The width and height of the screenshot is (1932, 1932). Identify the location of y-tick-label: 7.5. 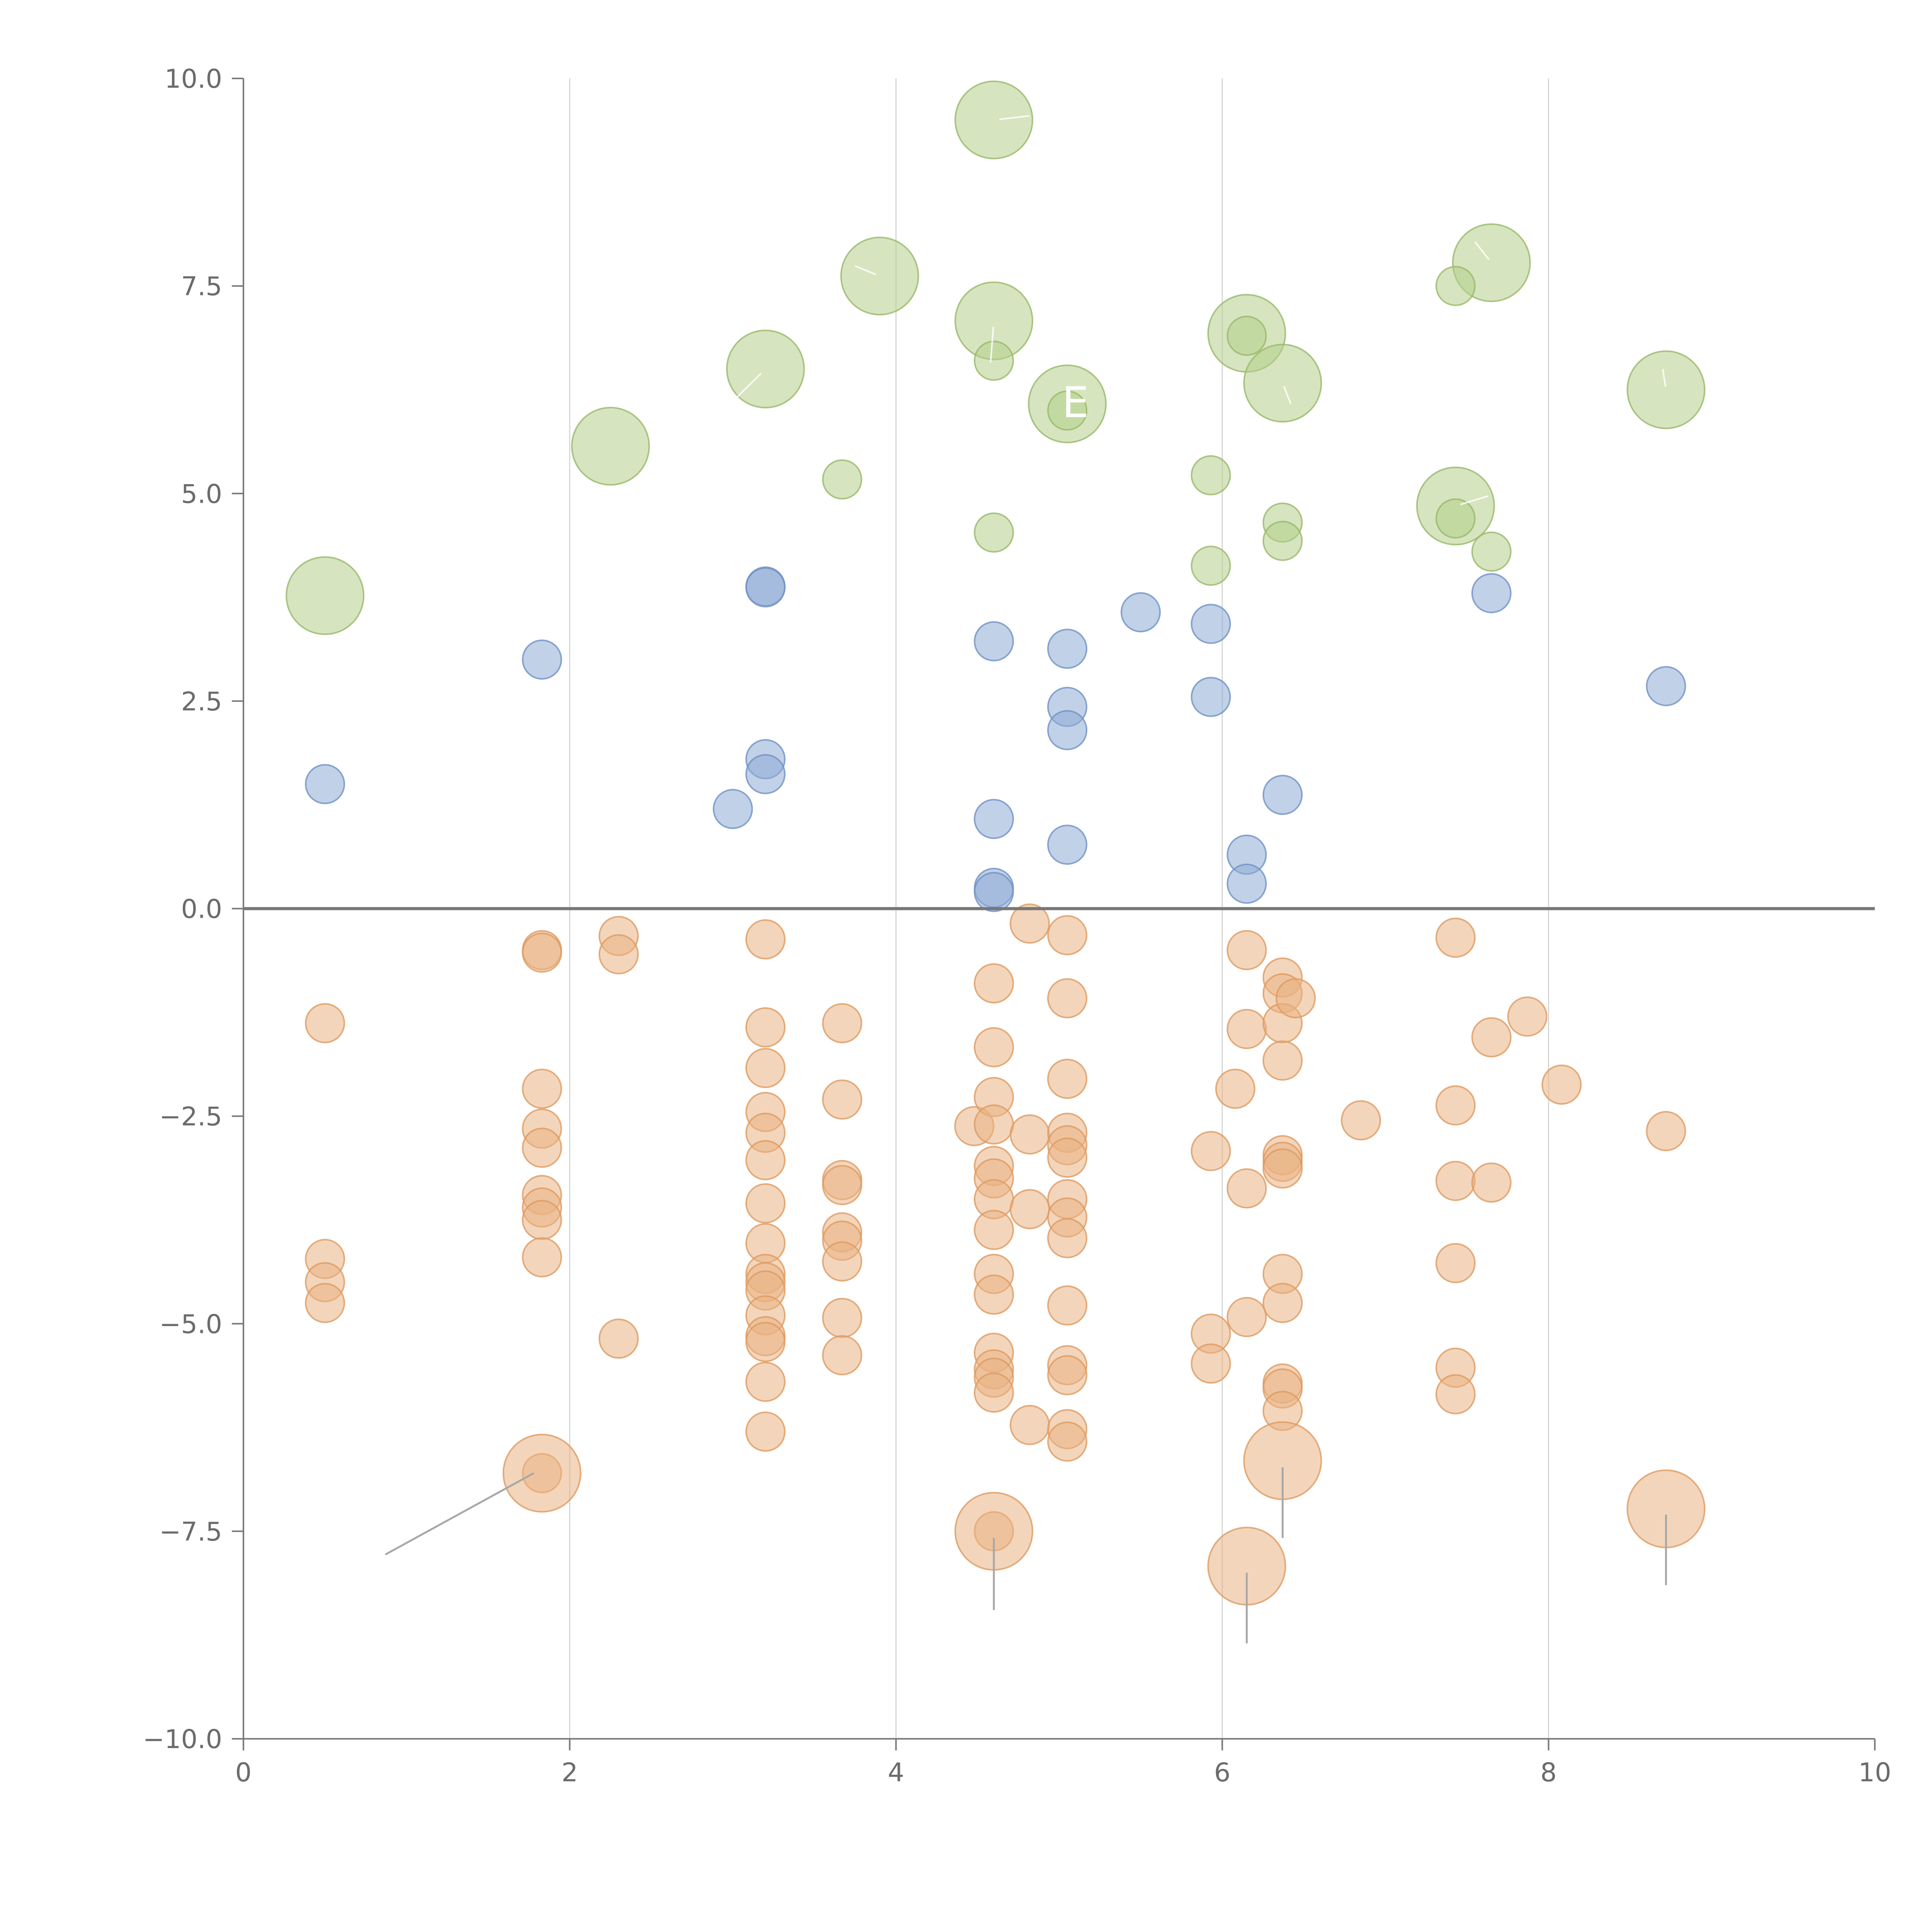
(202, 286).